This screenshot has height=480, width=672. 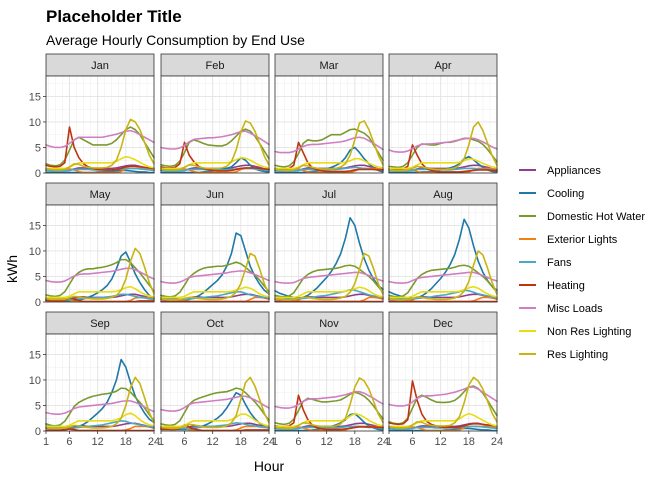 What do you see at coordinates (214, 324) in the screenshot?
I see `facet-strip-label: Oct` at bounding box center [214, 324].